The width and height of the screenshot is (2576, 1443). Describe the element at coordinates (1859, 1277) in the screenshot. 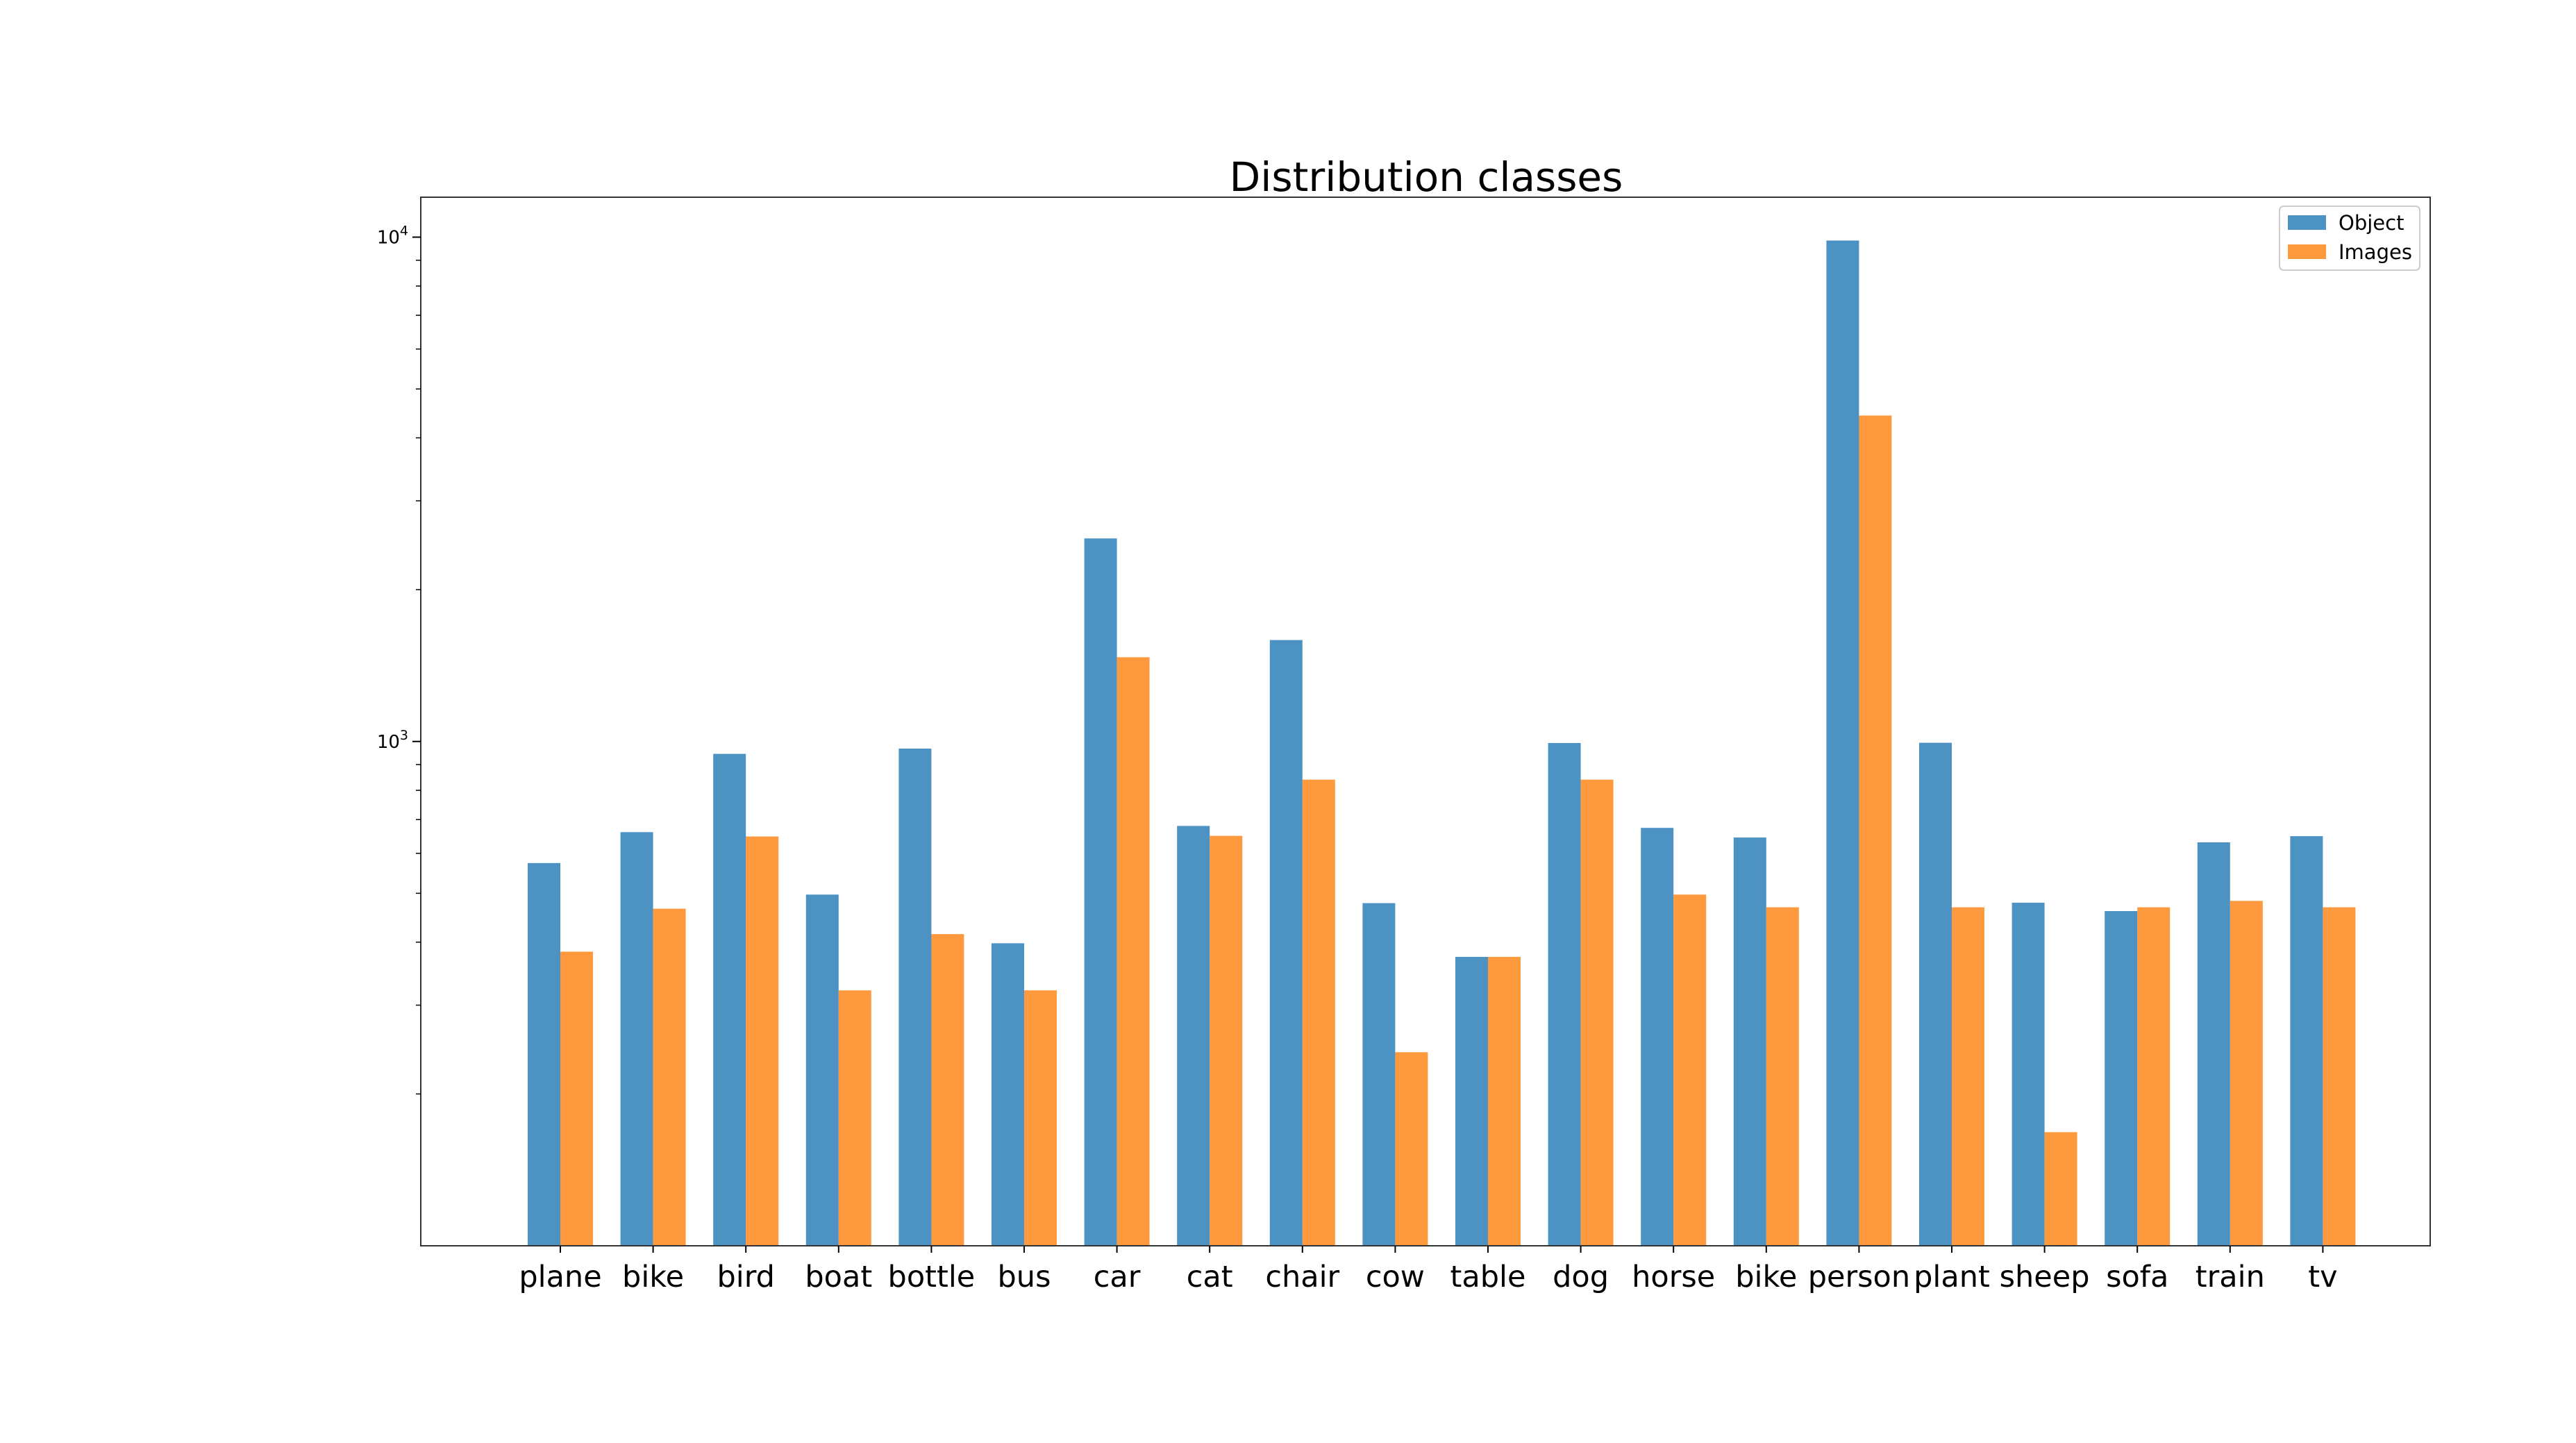

I see `x-tick-label-person-14: person` at that location.